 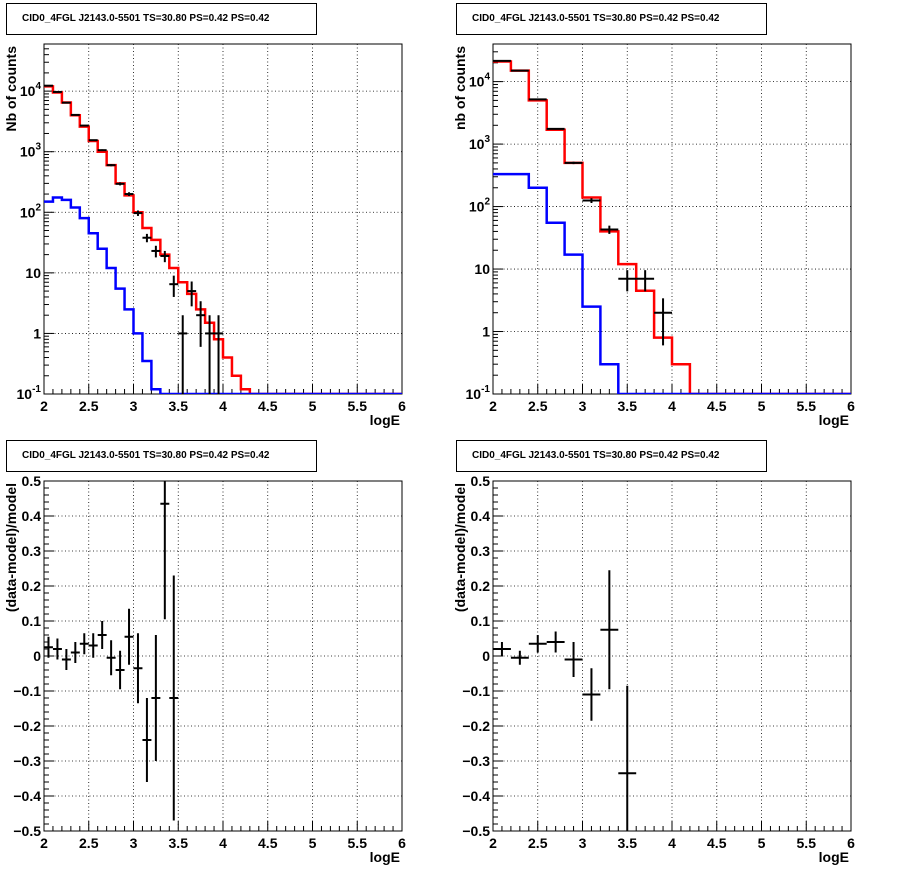 I want to click on y-tick-label: 10⁴, so click(x=31, y=90).